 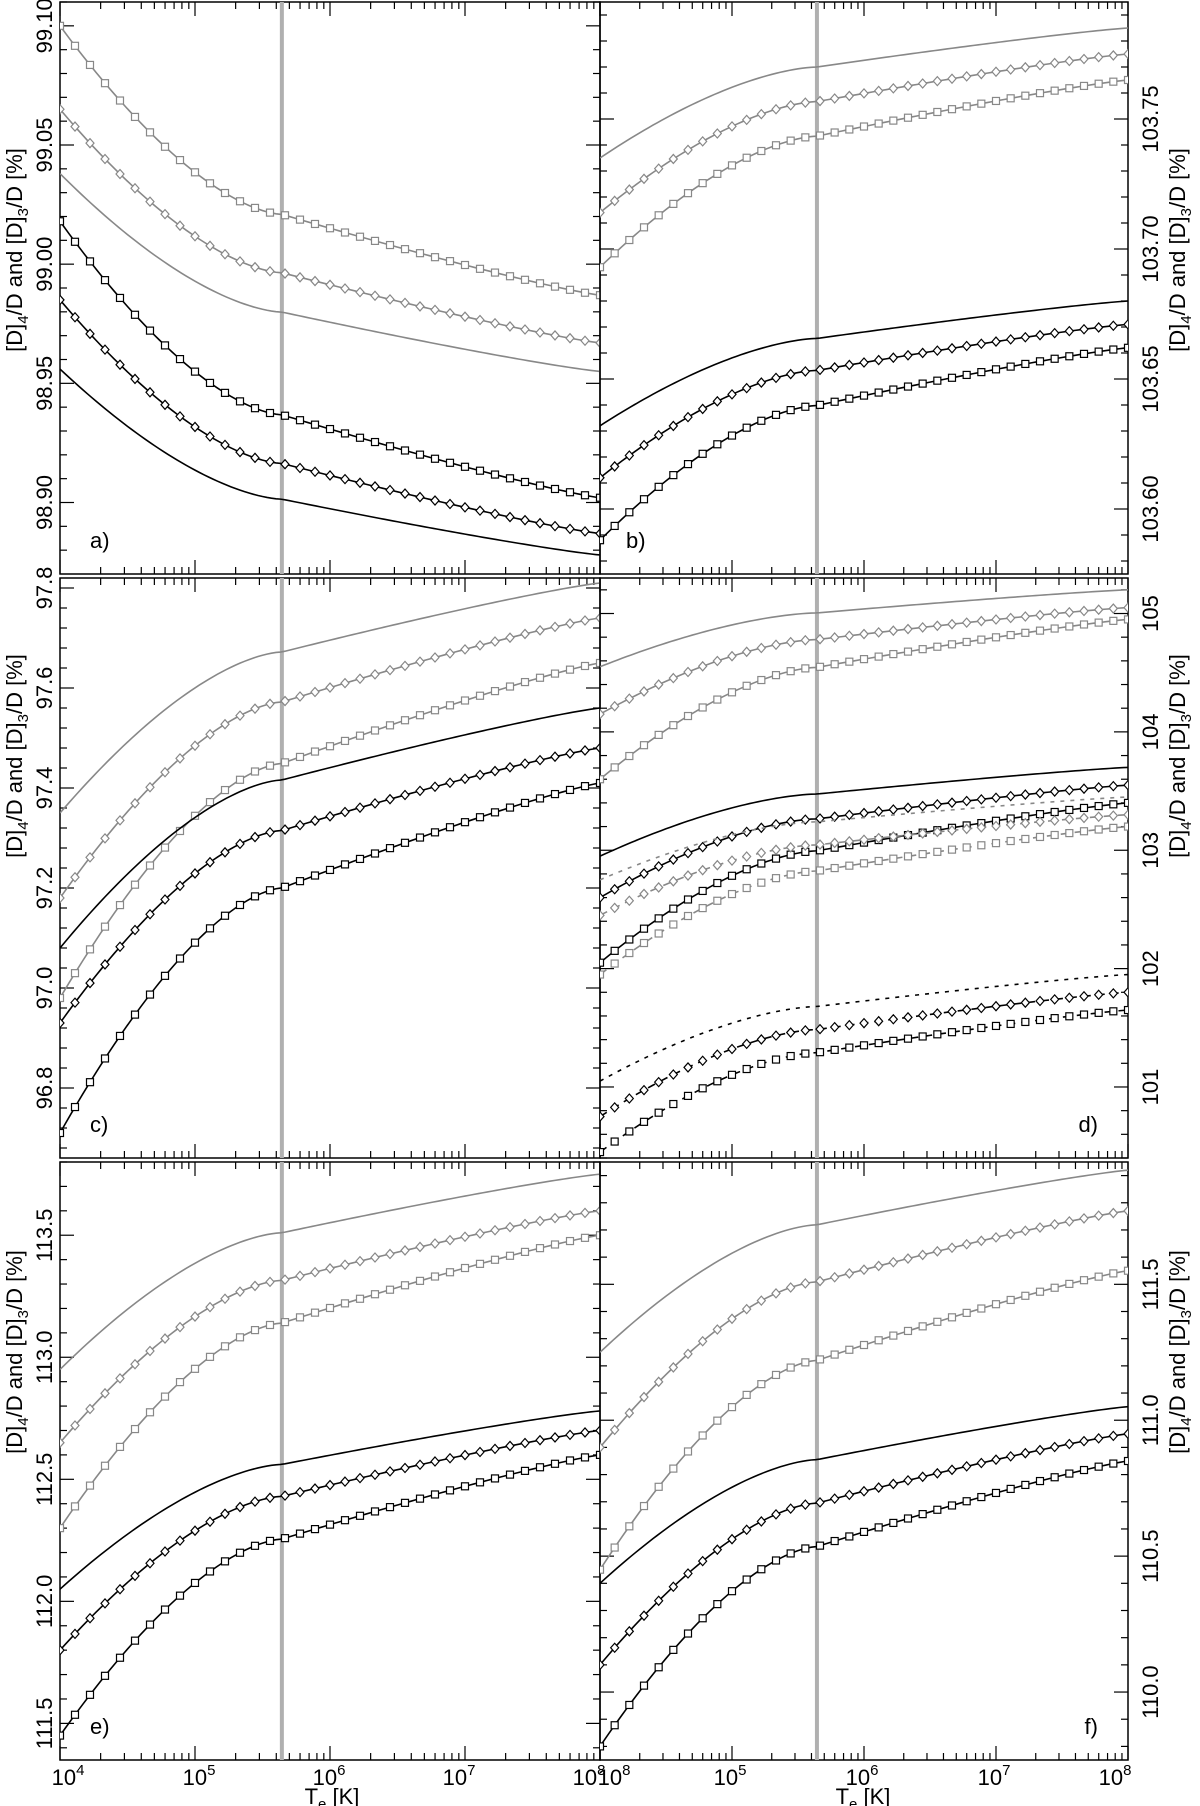 I want to click on y-ticklabel: 97.6, so click(x=44, y=688).